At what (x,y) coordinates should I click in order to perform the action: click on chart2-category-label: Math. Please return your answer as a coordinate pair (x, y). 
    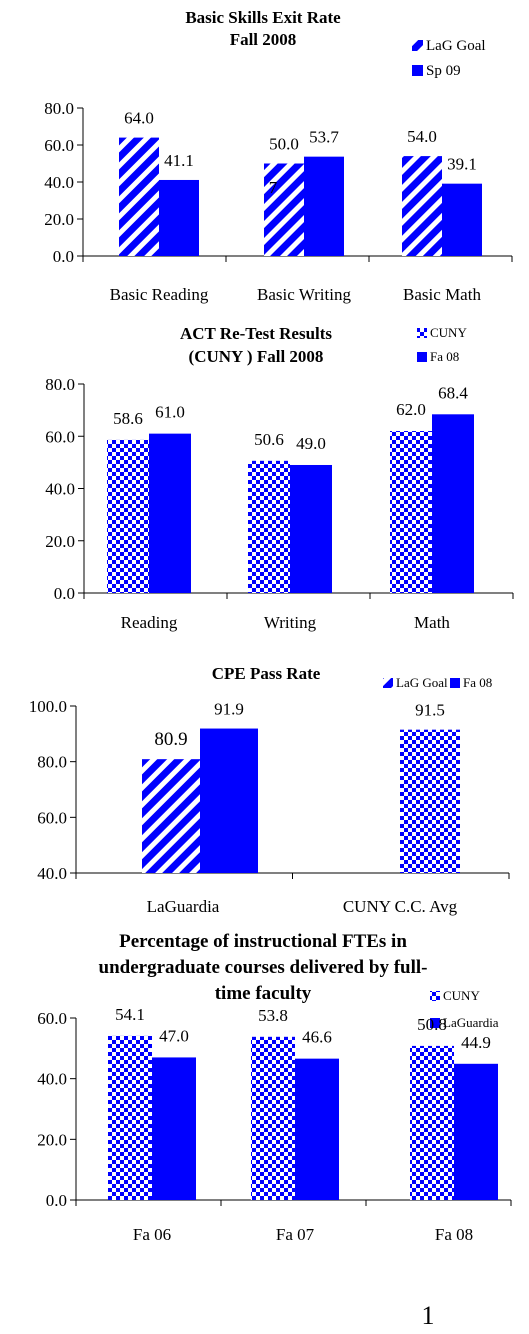
    Looking at the image, I should click on (432, 622).